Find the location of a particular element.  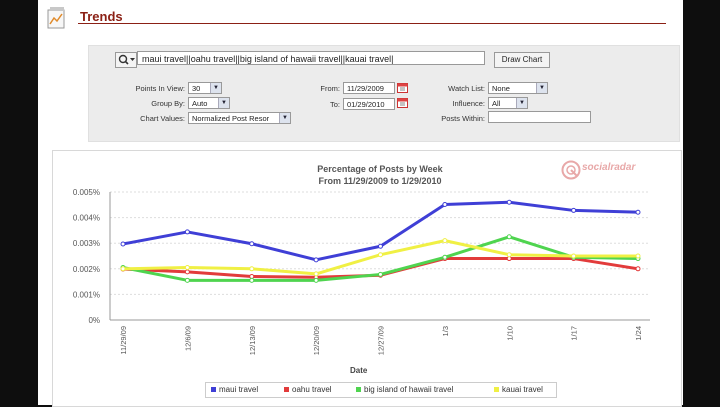

watch-list-select: None ▼ is located at coordinates (518, 88).